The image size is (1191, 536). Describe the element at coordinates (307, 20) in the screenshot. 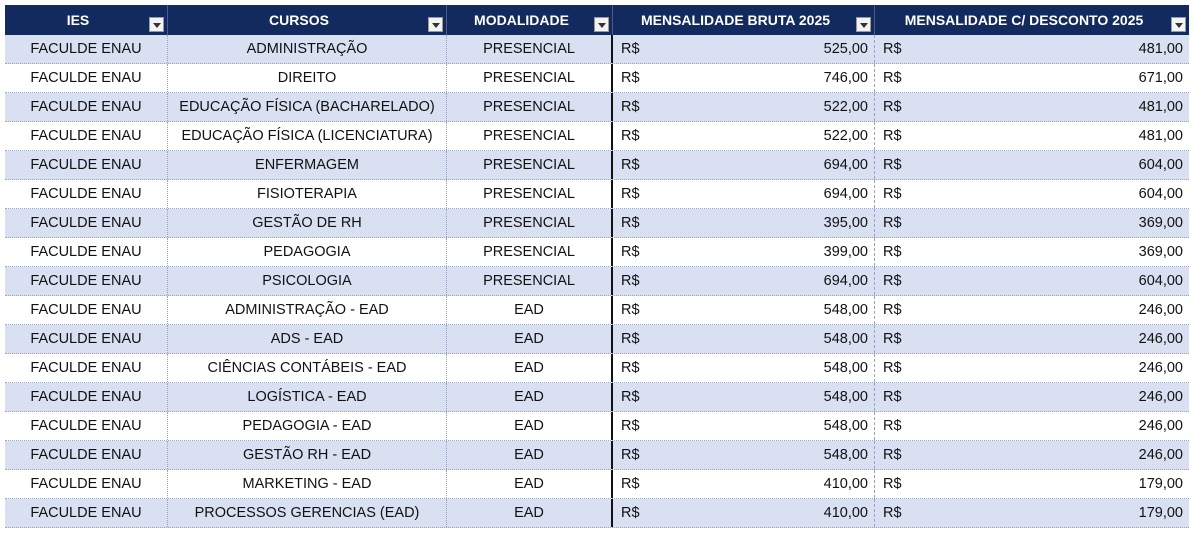

I see `column-header-cursos: CURSOS` at that location.